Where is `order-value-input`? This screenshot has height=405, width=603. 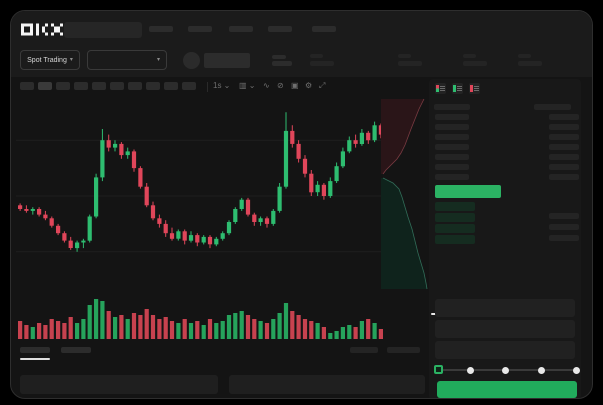
order-value-input is located at coordinates (505, 349).